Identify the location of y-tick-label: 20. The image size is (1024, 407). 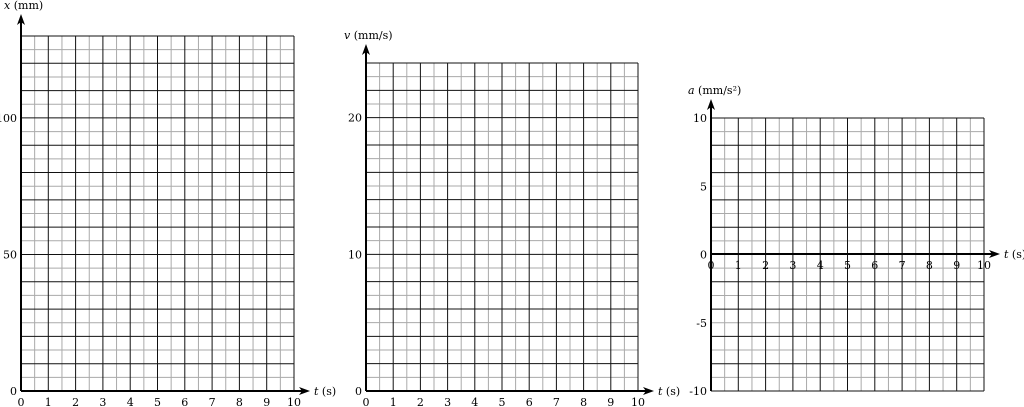
(355, 118).